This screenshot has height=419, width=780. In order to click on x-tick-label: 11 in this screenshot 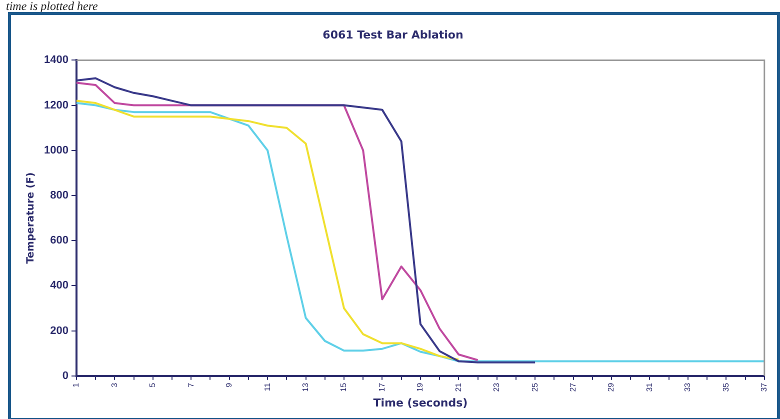, I will do `click(267, 387)`.